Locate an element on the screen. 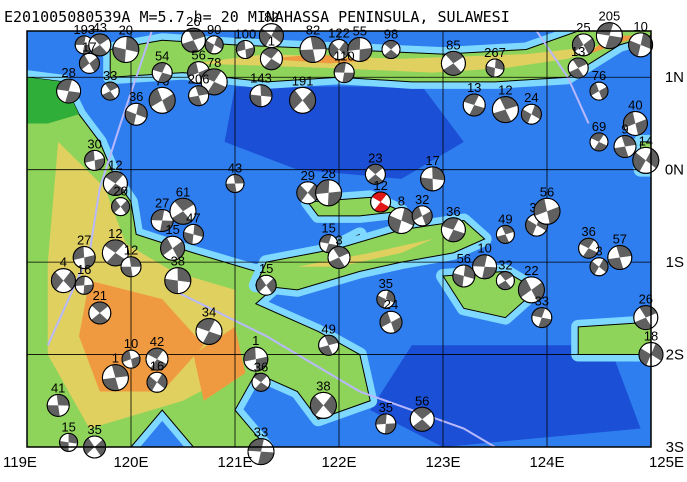 The height and width of the screenshot is (482, 687). event-beachball-label: 27 is located at coordinates (84, 239).